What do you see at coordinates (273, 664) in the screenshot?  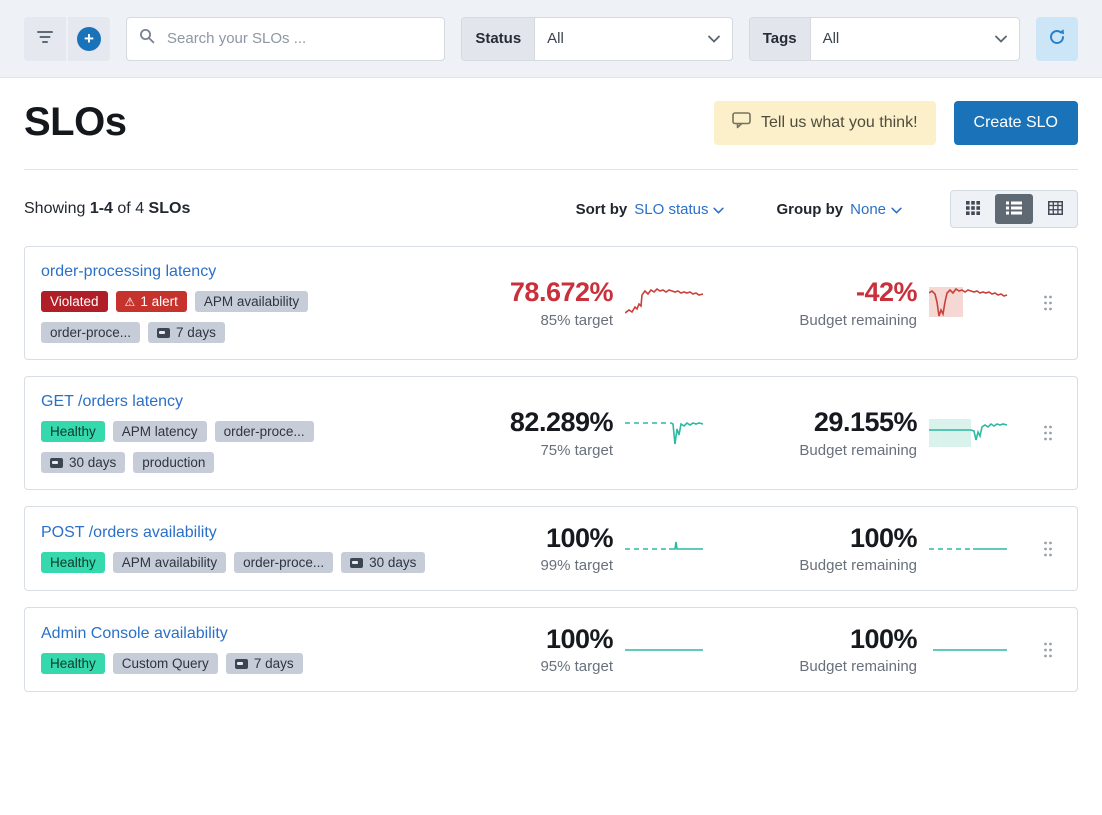 I see `time-window-label: 7 days` at bounding box center [273, 664].